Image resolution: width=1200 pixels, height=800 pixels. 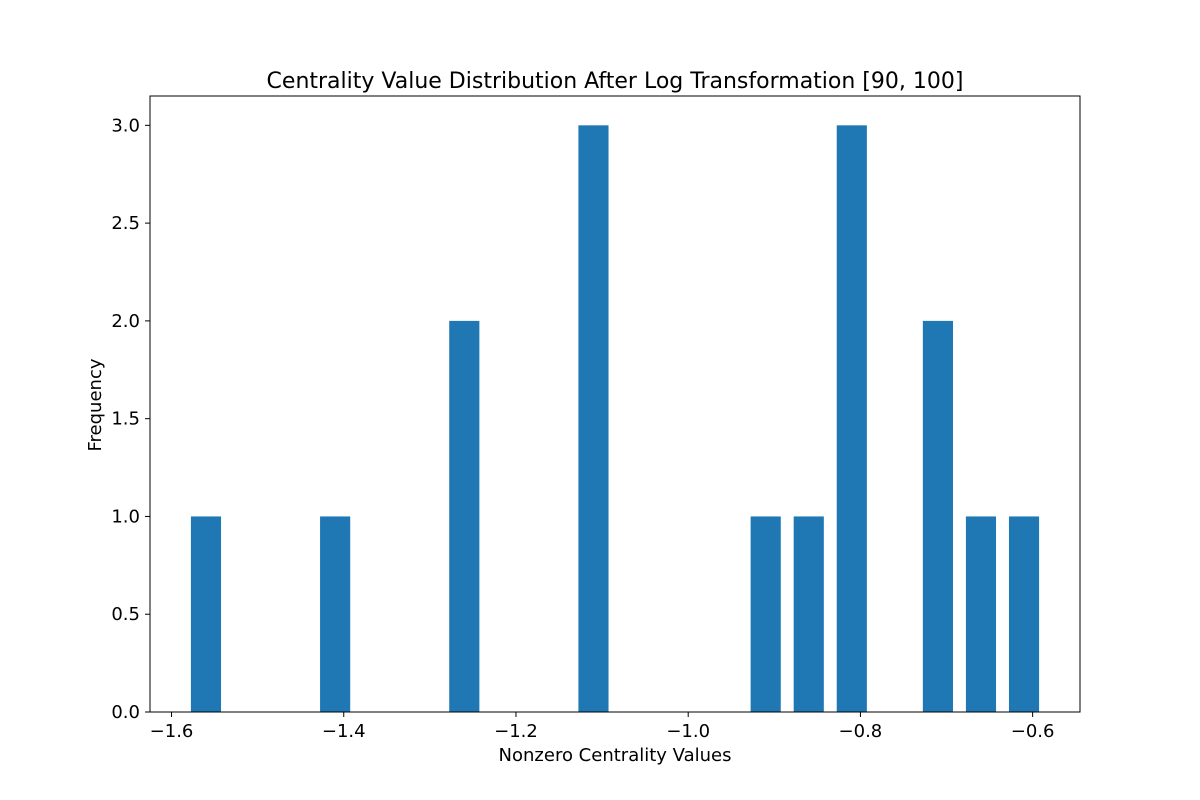 I want to click on x-tick-label: −1.2, so click(x=516, y=731).